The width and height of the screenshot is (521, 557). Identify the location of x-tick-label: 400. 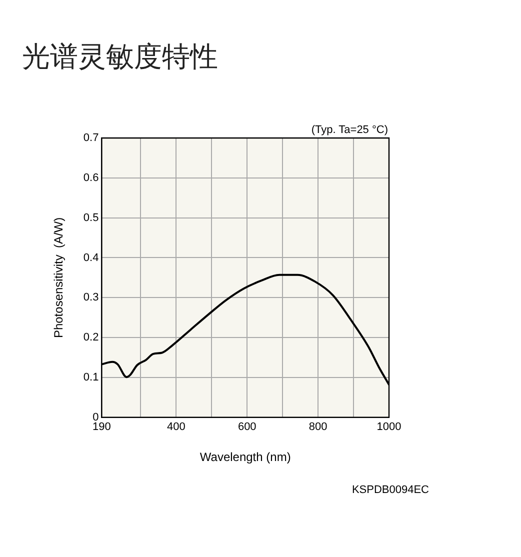
(176, 427).